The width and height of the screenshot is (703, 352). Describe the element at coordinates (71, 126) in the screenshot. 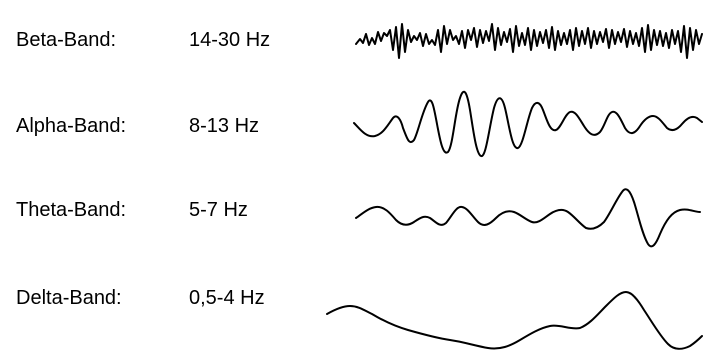

I see `band-name-alpha: Alpha-Band:` at that location.